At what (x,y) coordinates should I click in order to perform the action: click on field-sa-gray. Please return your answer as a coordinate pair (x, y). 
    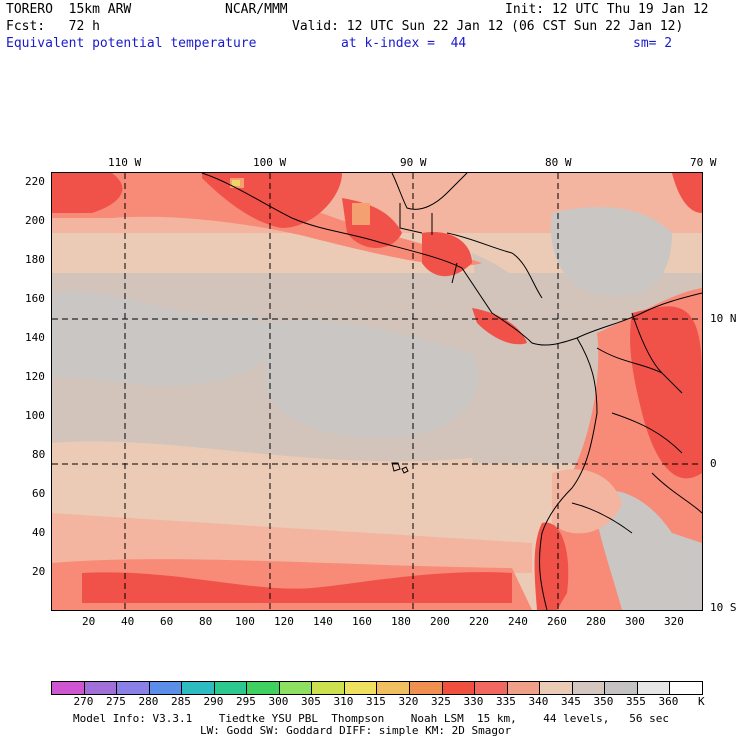
    Looking at the image, I should click on (647, 550).